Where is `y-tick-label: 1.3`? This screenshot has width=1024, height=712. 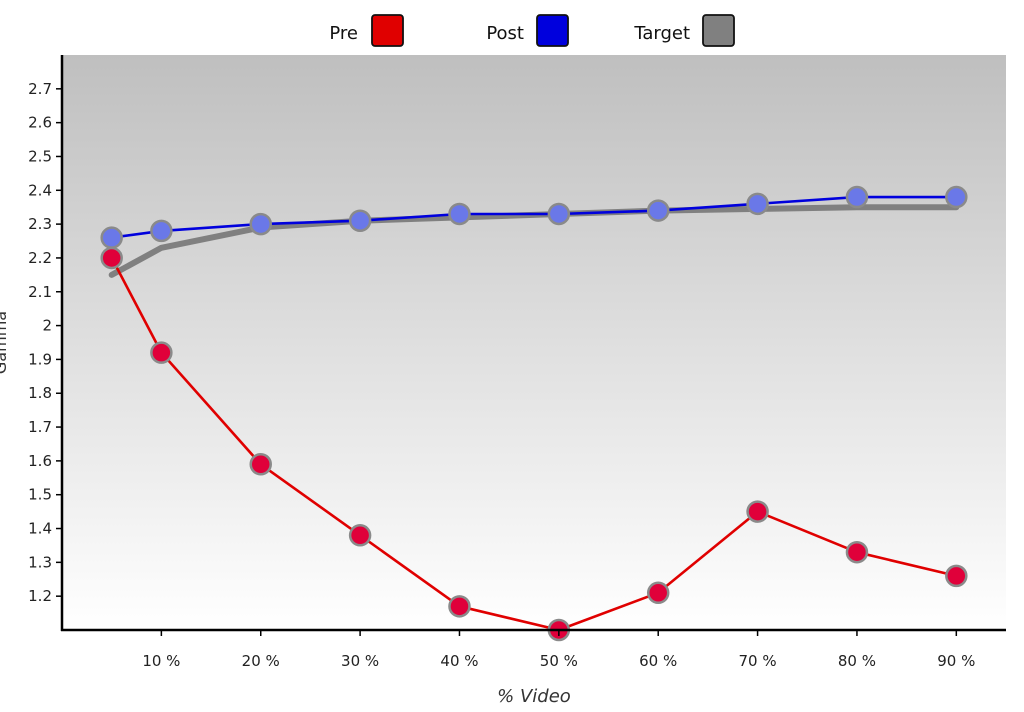 y-tick-label: 1.3 is located at coordinates (40, 562).